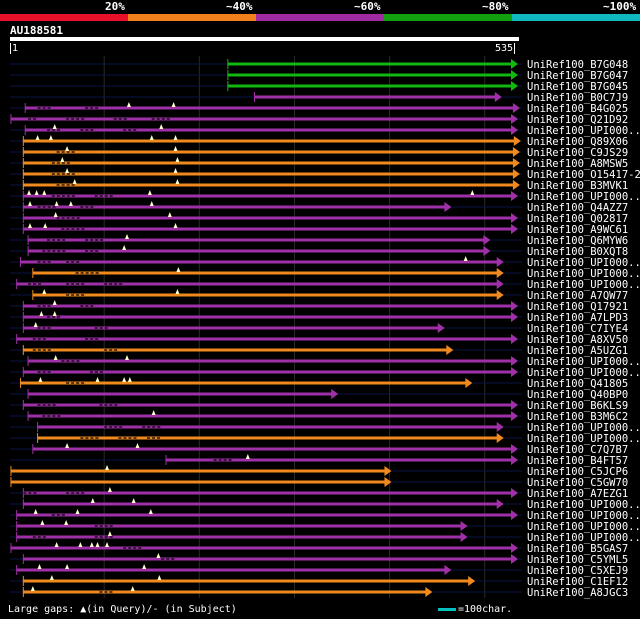  What do you see at coordinates (577, 450) in the screenshot?
I see `hit-label: UniRef100_C7Q7B7` at bounding box center [577, 450].